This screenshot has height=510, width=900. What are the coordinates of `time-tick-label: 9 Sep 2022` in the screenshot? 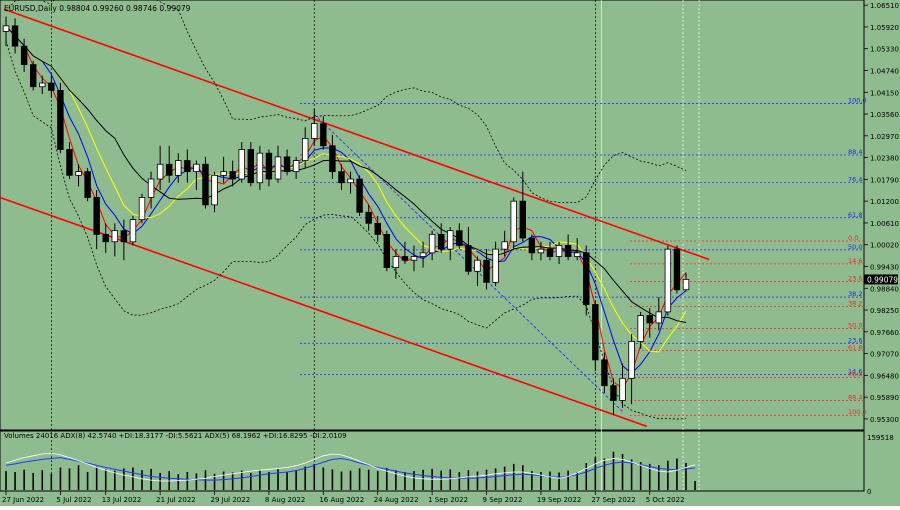 It's located at (503, 500).